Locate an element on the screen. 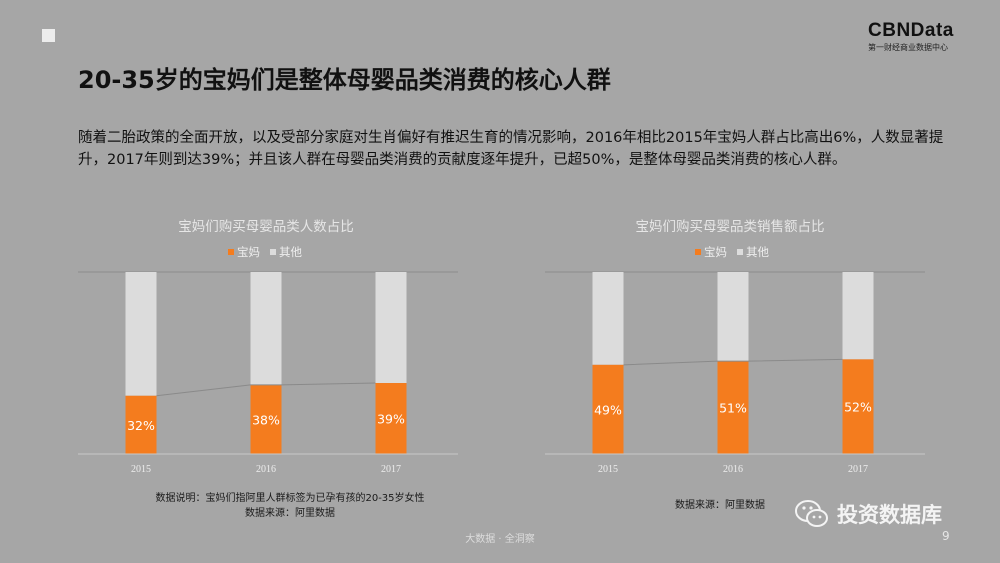 Image resolution: width=1000 pixels, height=563 pixels. page-number: 9 is located at coordinates (946, 536).